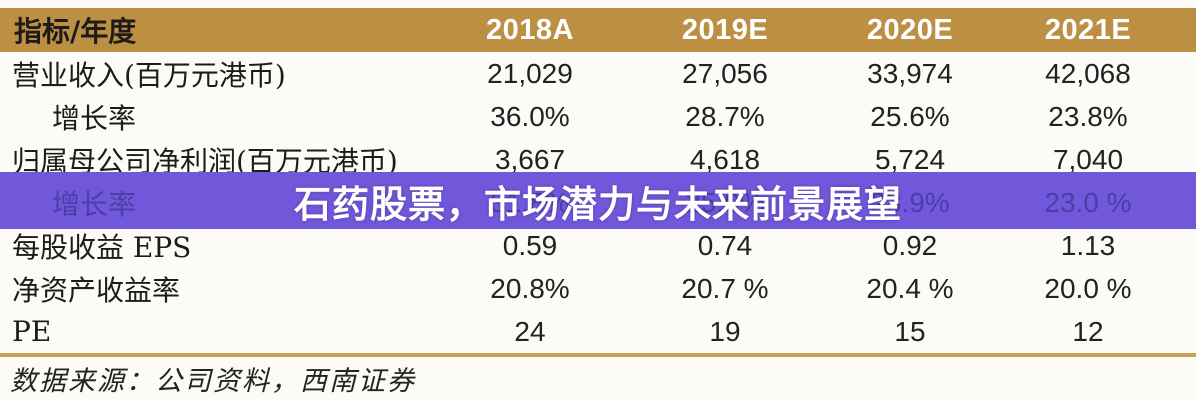 This screenshot has width=1196, height=400. I want to click on header-year-2020e: 2020E, so click(910, 29).